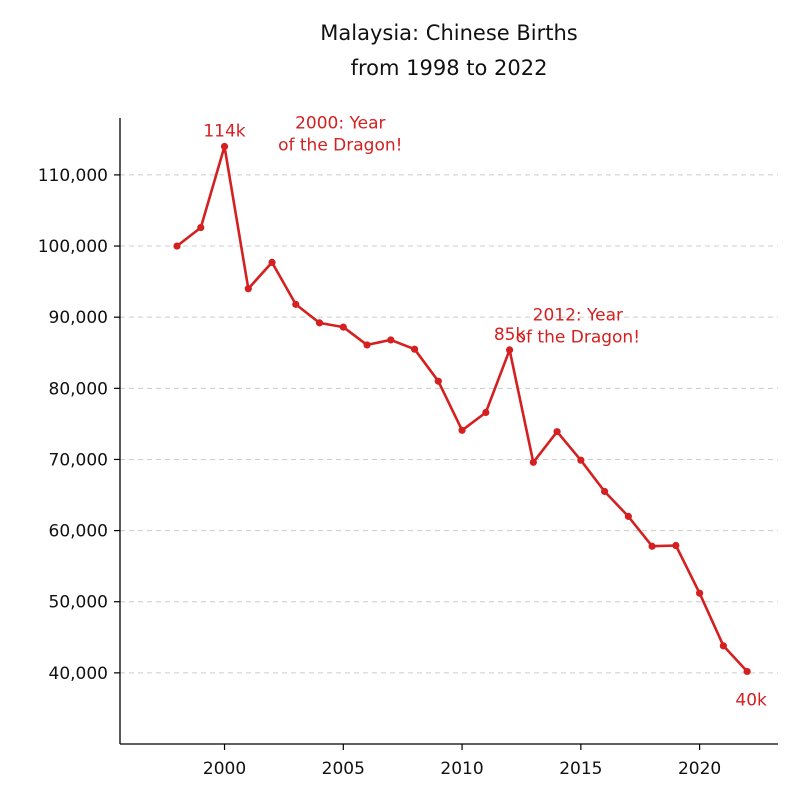  I want to click on chart-title-line-1: Malaysia: Chinese Births, so click(448, 33).